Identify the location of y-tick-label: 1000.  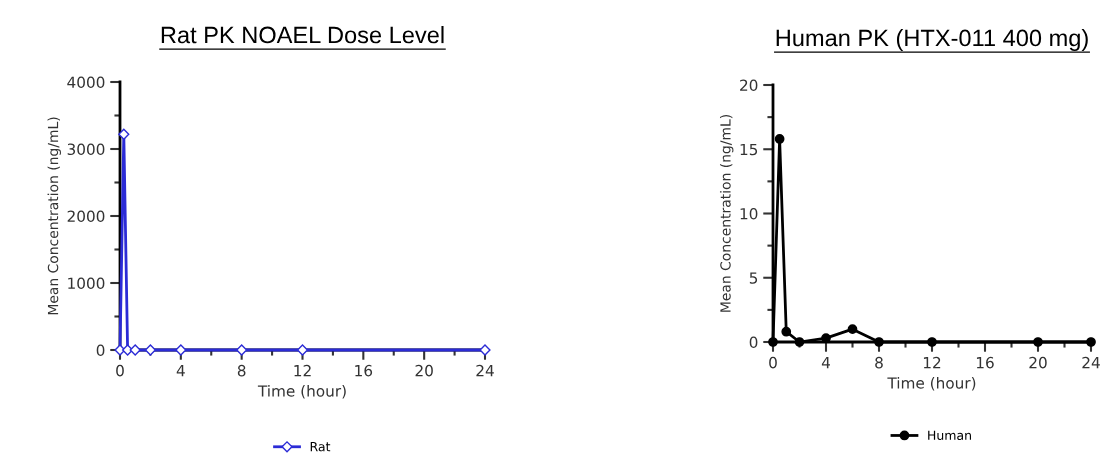
(86, 283).